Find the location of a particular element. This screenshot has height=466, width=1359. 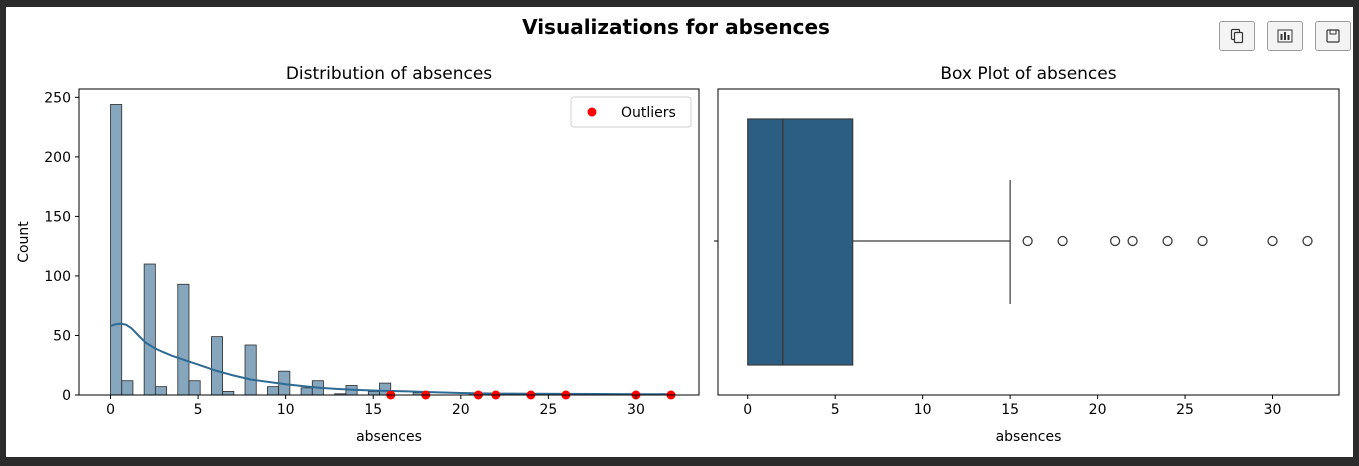

x-tick-label-0: 0 is located at coordinates (110, 410).